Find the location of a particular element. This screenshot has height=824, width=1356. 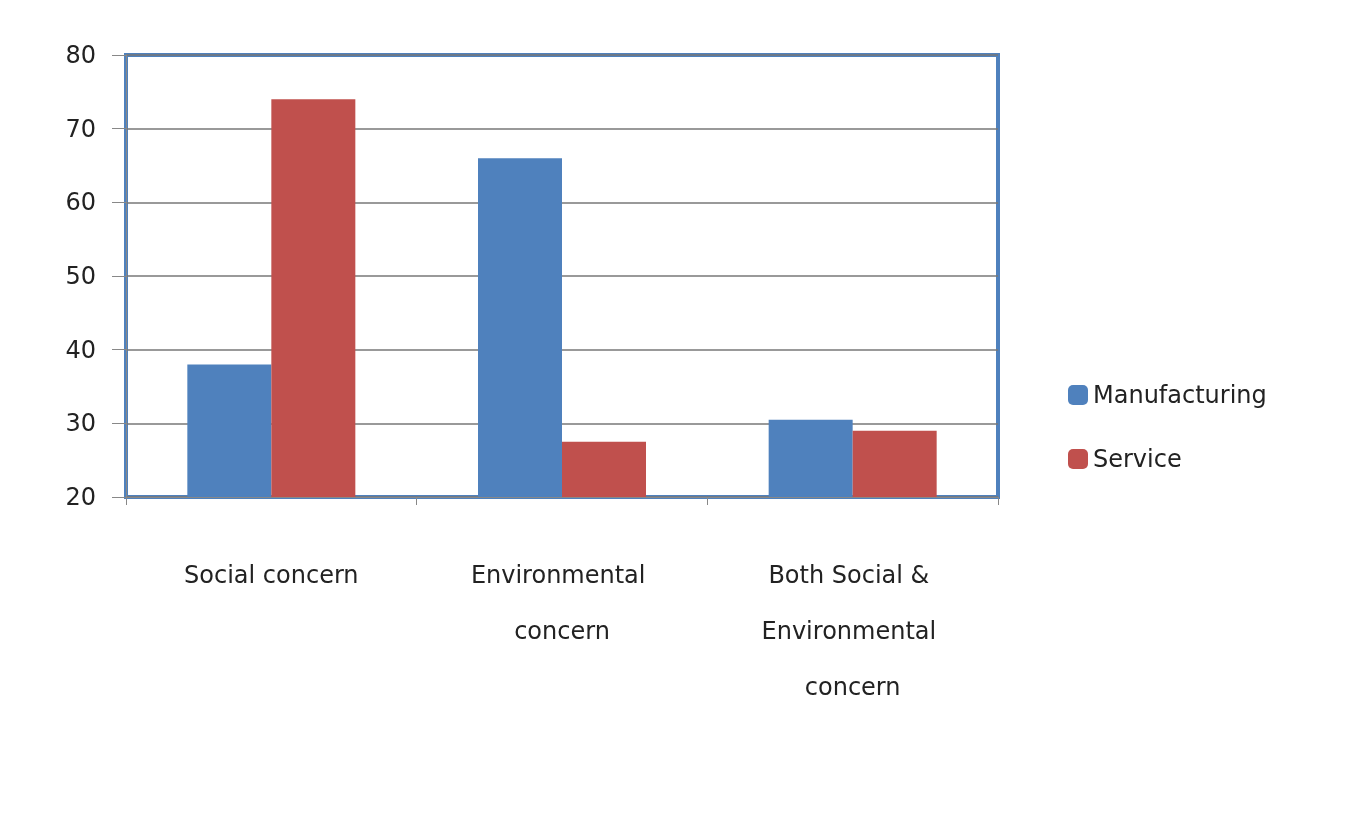

legend-label: Manufacturing is located at coordinates (1180, 395).